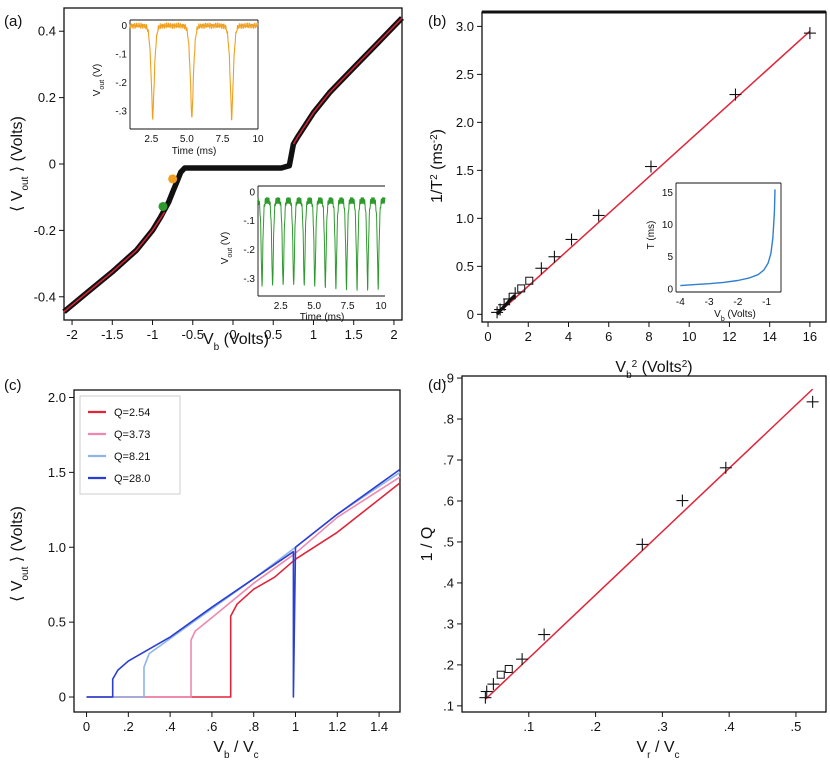 The width and height of the screenshot is (830, 768). Describe the element at coordinates (354, 334) in the screenshot. I see `x-tick-label: 1.5` at that location.